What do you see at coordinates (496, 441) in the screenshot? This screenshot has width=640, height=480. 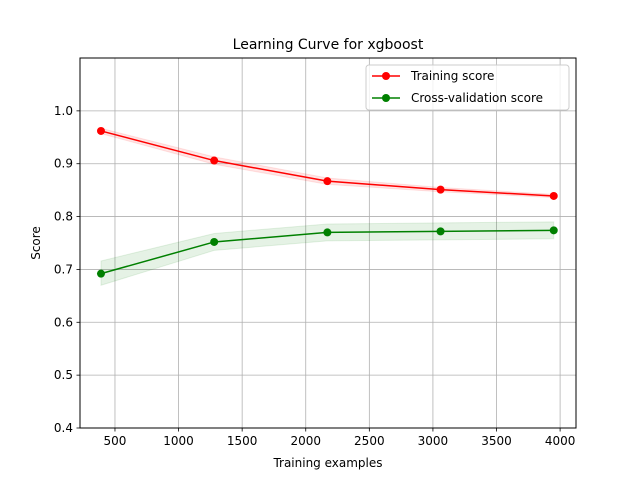 I see `x-tick-label: 3500` at bounding box center [496, 441].